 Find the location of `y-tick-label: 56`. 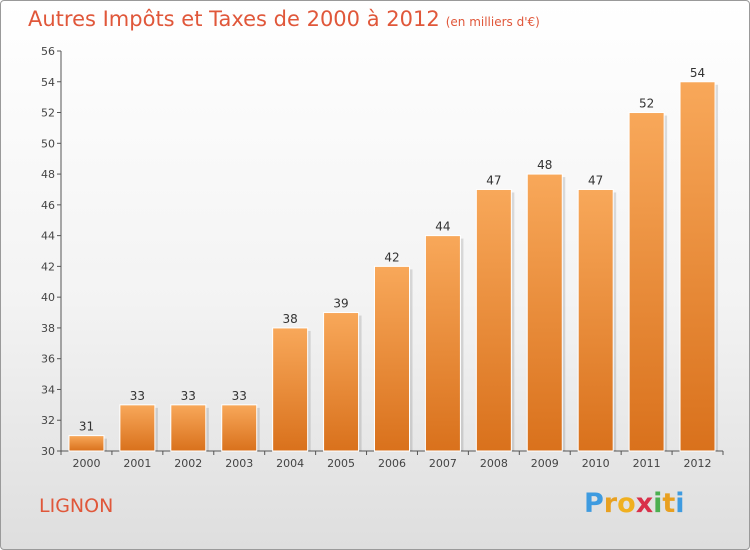

y-tick-label: 56 is located at coordinates (48, 51).